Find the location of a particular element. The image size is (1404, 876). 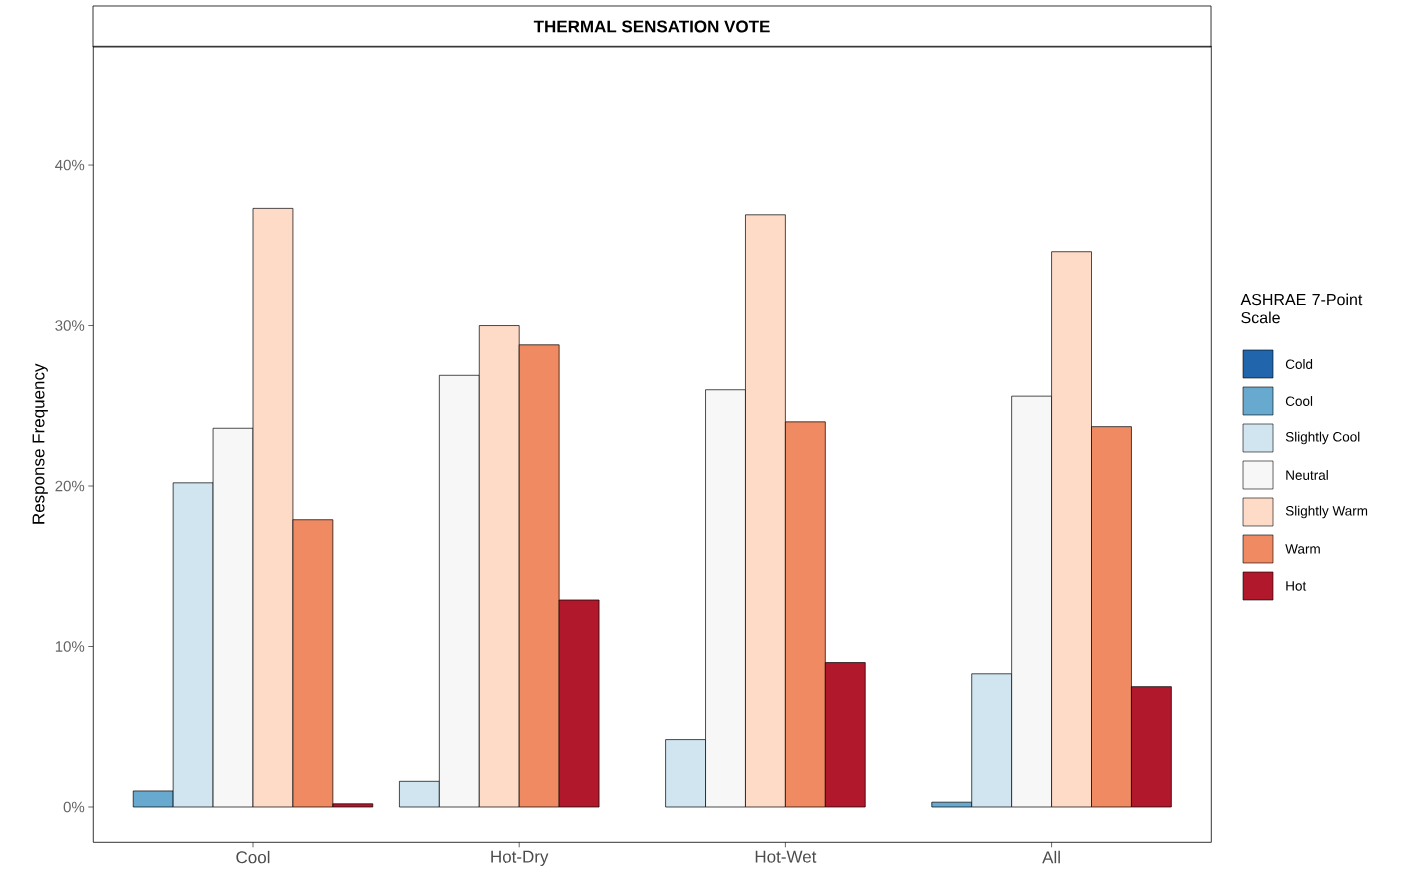

x-tick-label: Hot-Dry is located at coordinates (520, 858).